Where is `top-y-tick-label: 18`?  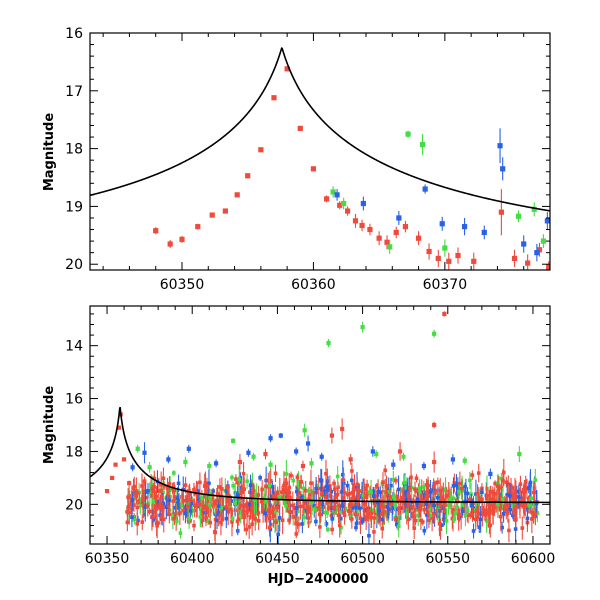
top-y-tick-label: 18 is located at coordinates (74, 150).